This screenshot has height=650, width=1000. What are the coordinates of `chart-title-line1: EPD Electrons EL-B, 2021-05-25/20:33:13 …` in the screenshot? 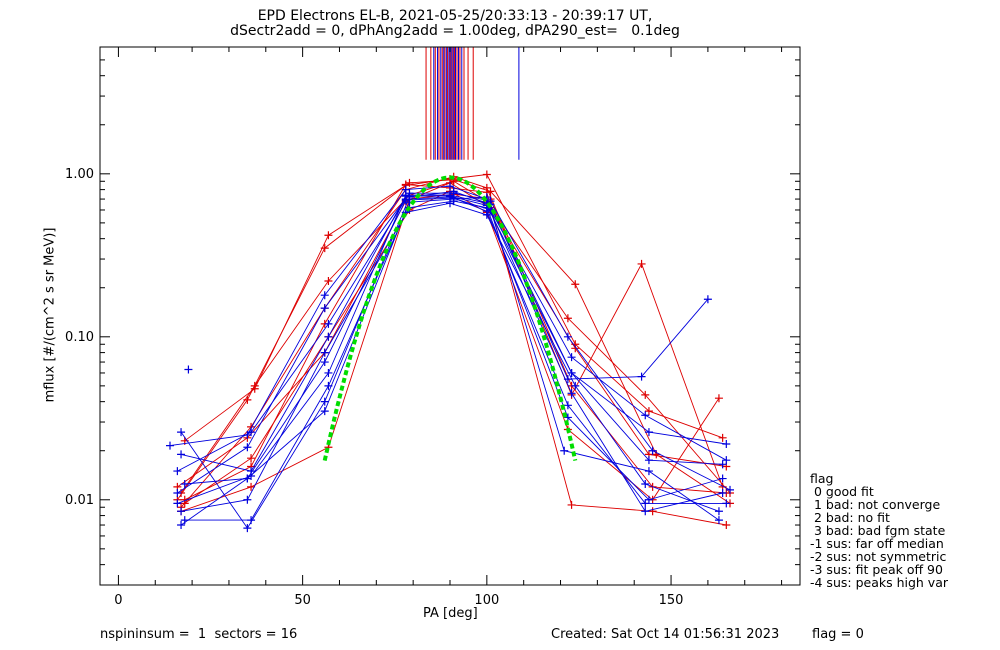 It's located at (455, 16).